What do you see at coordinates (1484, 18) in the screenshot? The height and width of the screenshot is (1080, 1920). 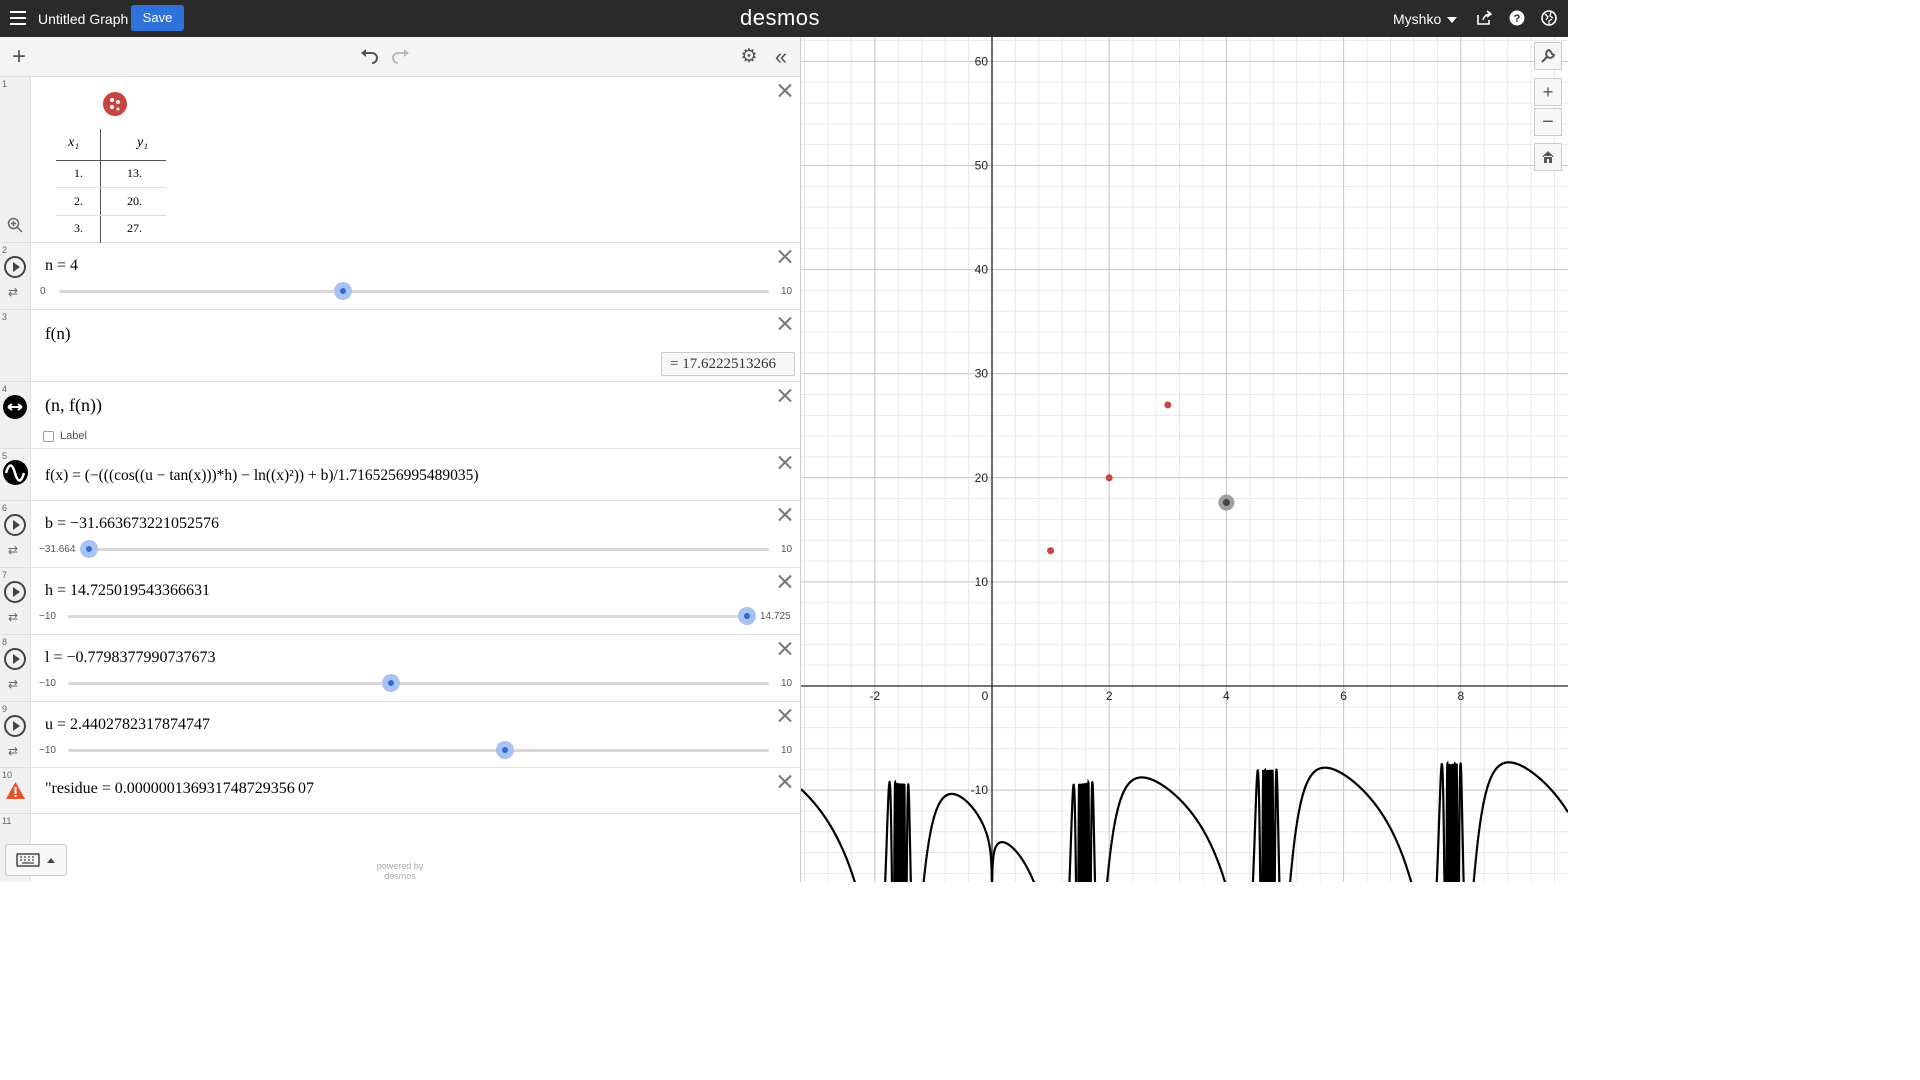 I see `share-icon` at bounding box center [1484, 18].